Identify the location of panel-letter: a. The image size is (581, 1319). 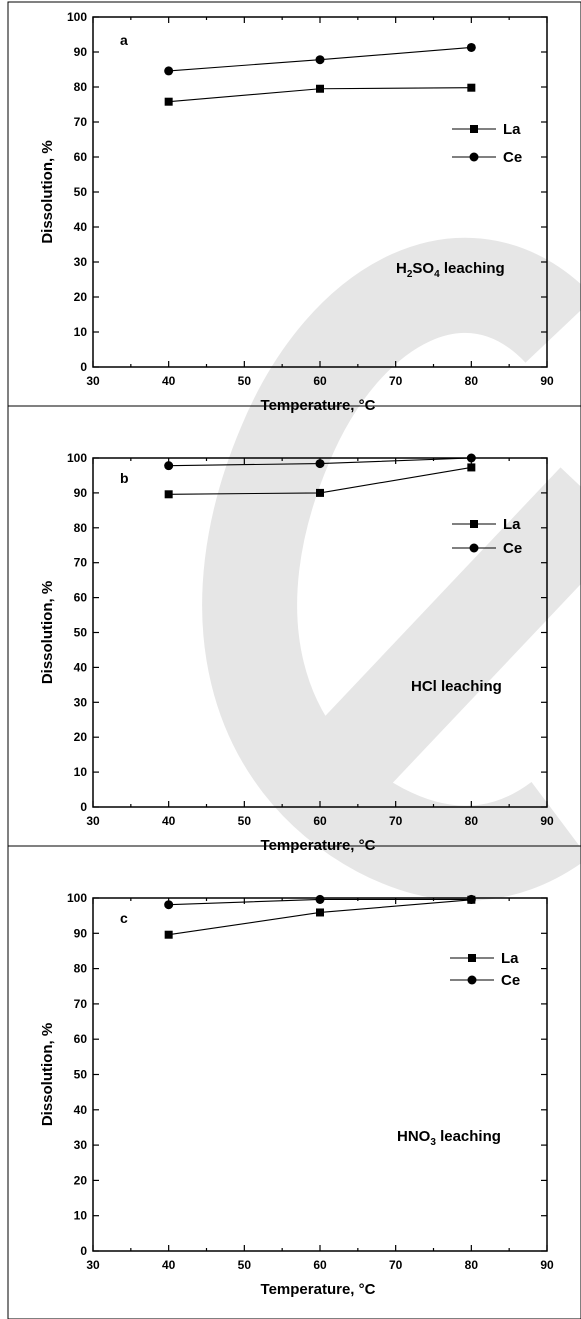
(124, 40).